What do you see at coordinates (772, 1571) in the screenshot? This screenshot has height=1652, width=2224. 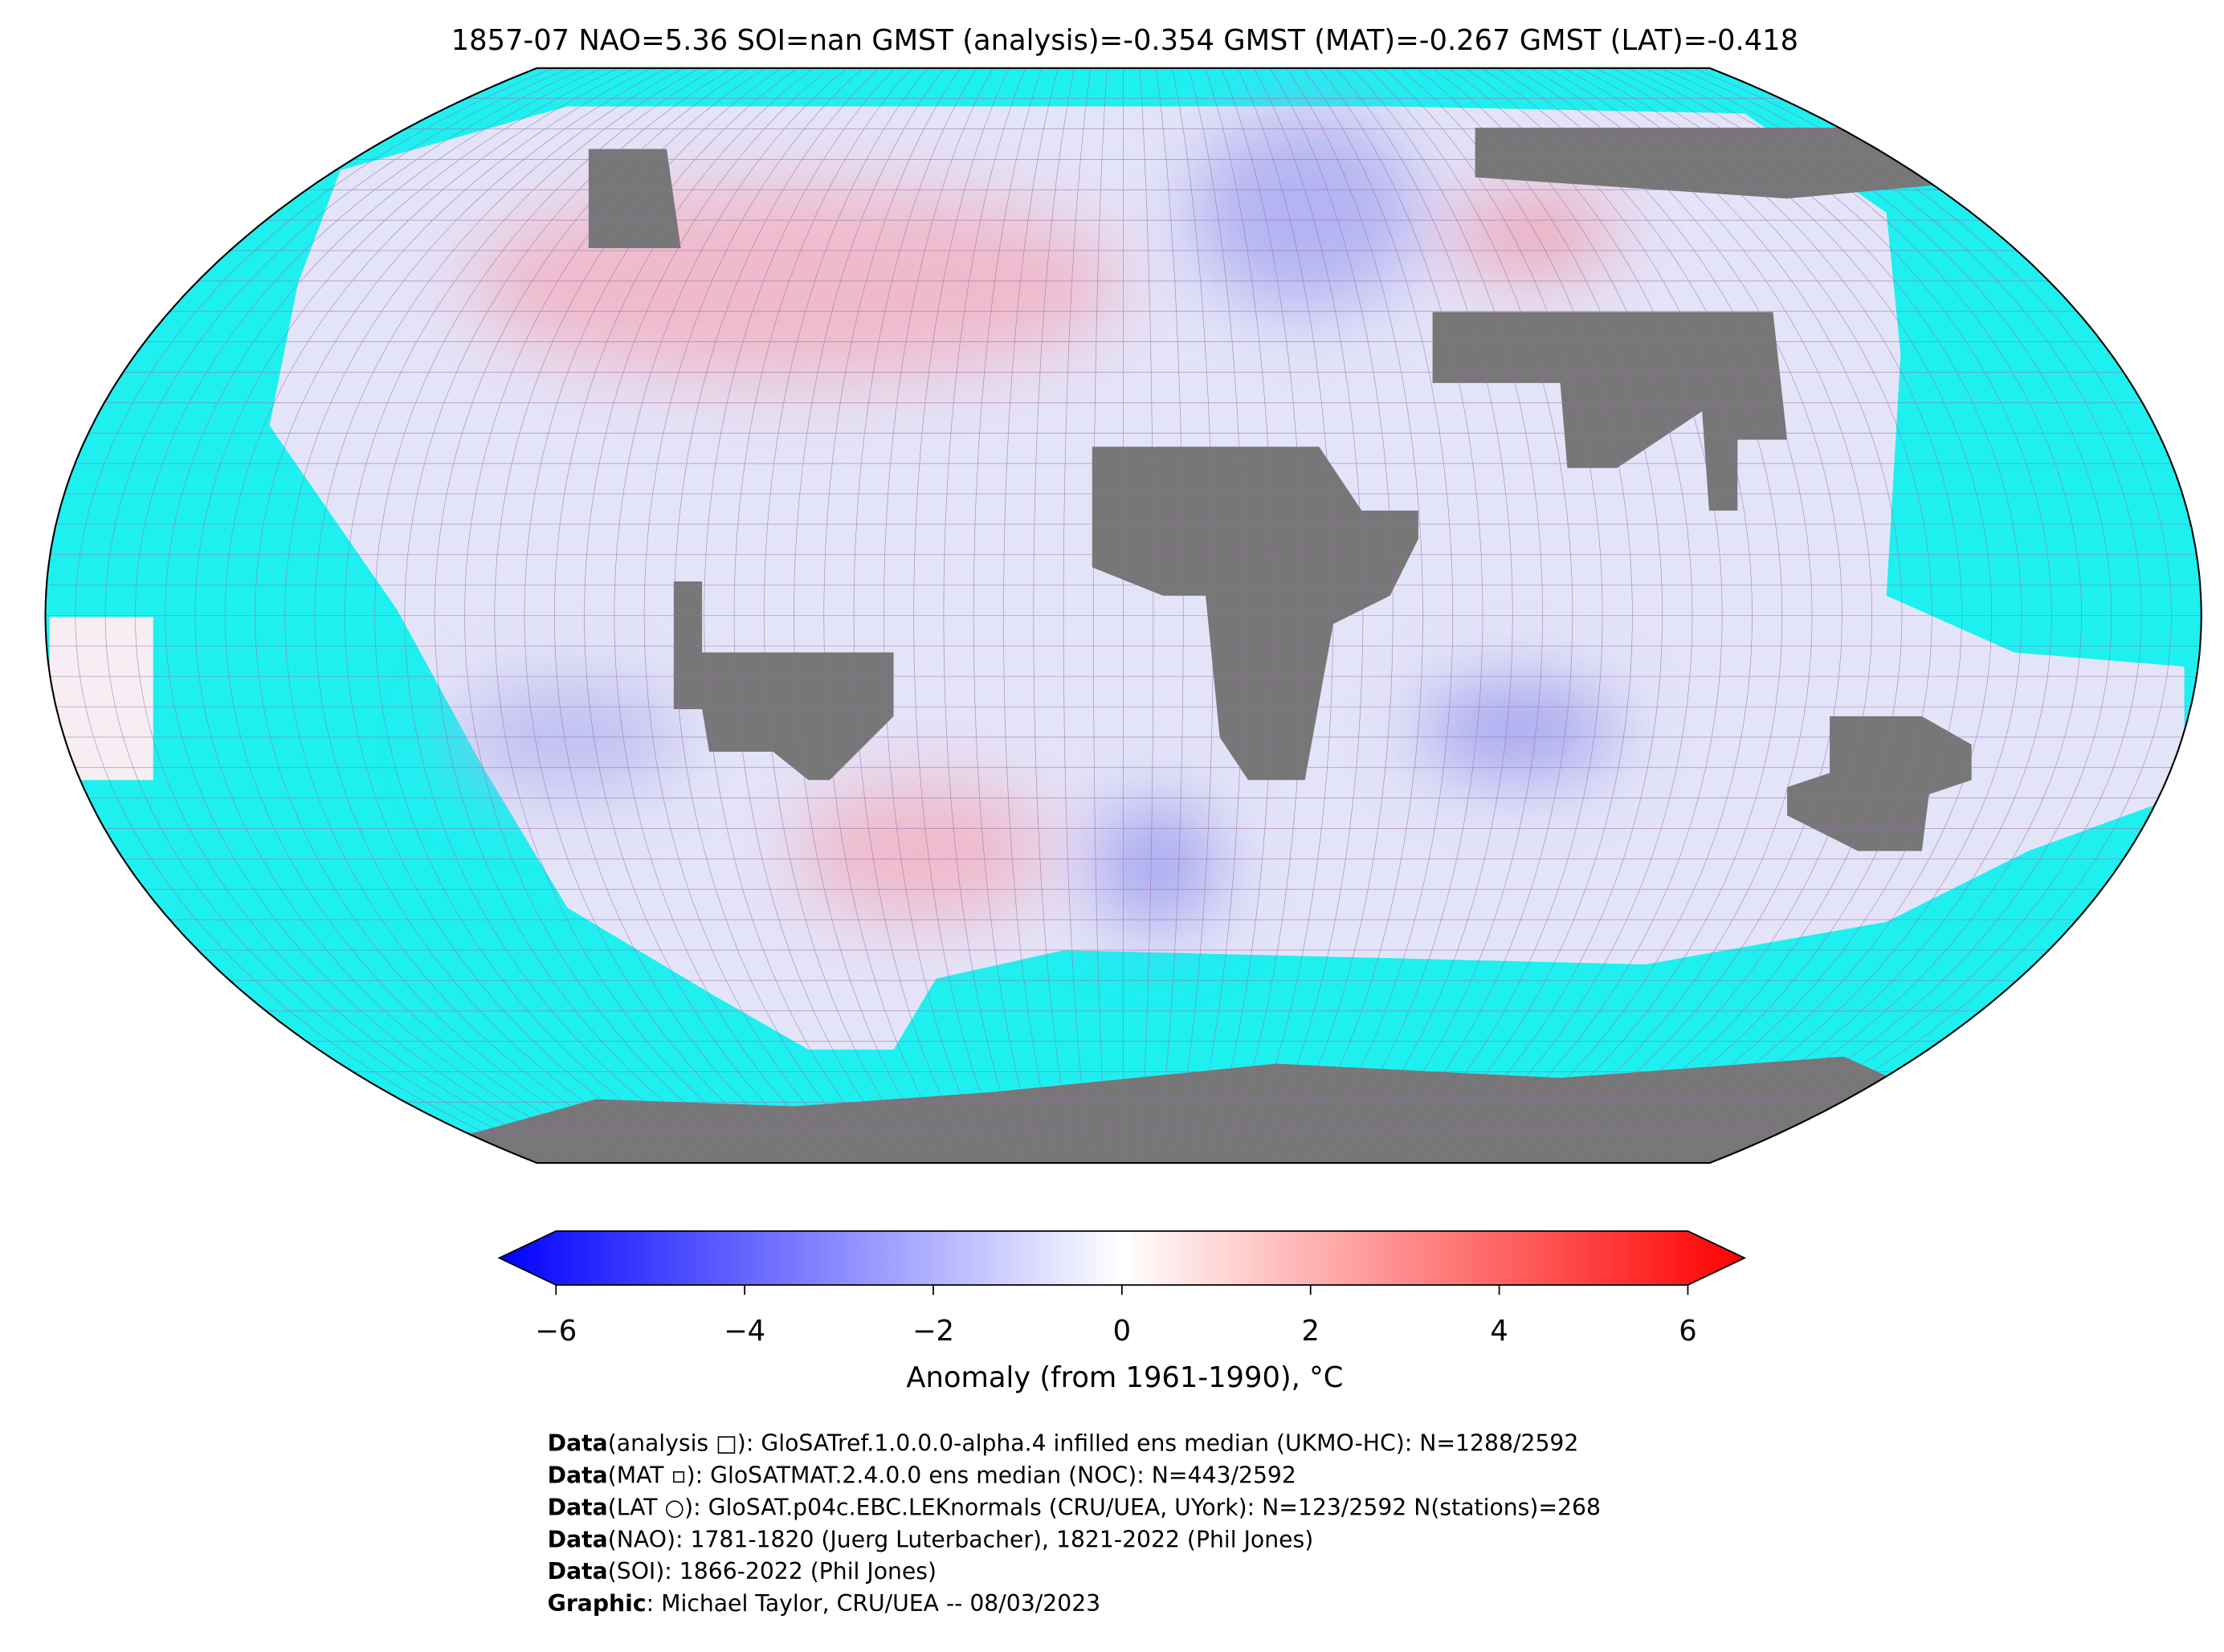 I see `credit-text: (SOI): 1866-2022 (Phil Jones)` at bounding box center [772, 1571].